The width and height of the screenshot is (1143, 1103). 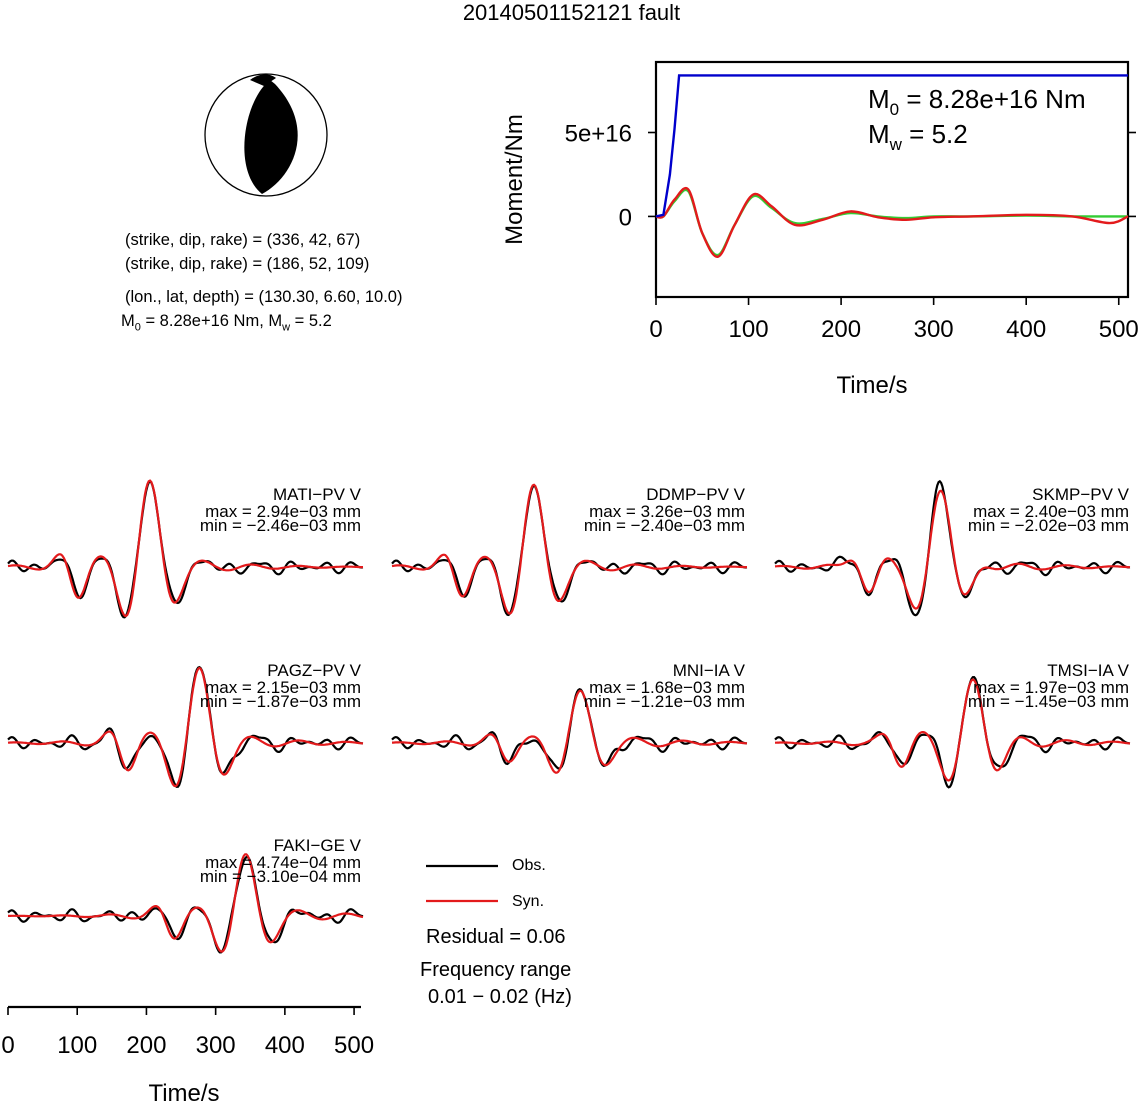 What do you see at coordinates (146, 1045) in the screenshot?
I see `time-axis-tick-label: 200` at bounding box center [146, 1045].